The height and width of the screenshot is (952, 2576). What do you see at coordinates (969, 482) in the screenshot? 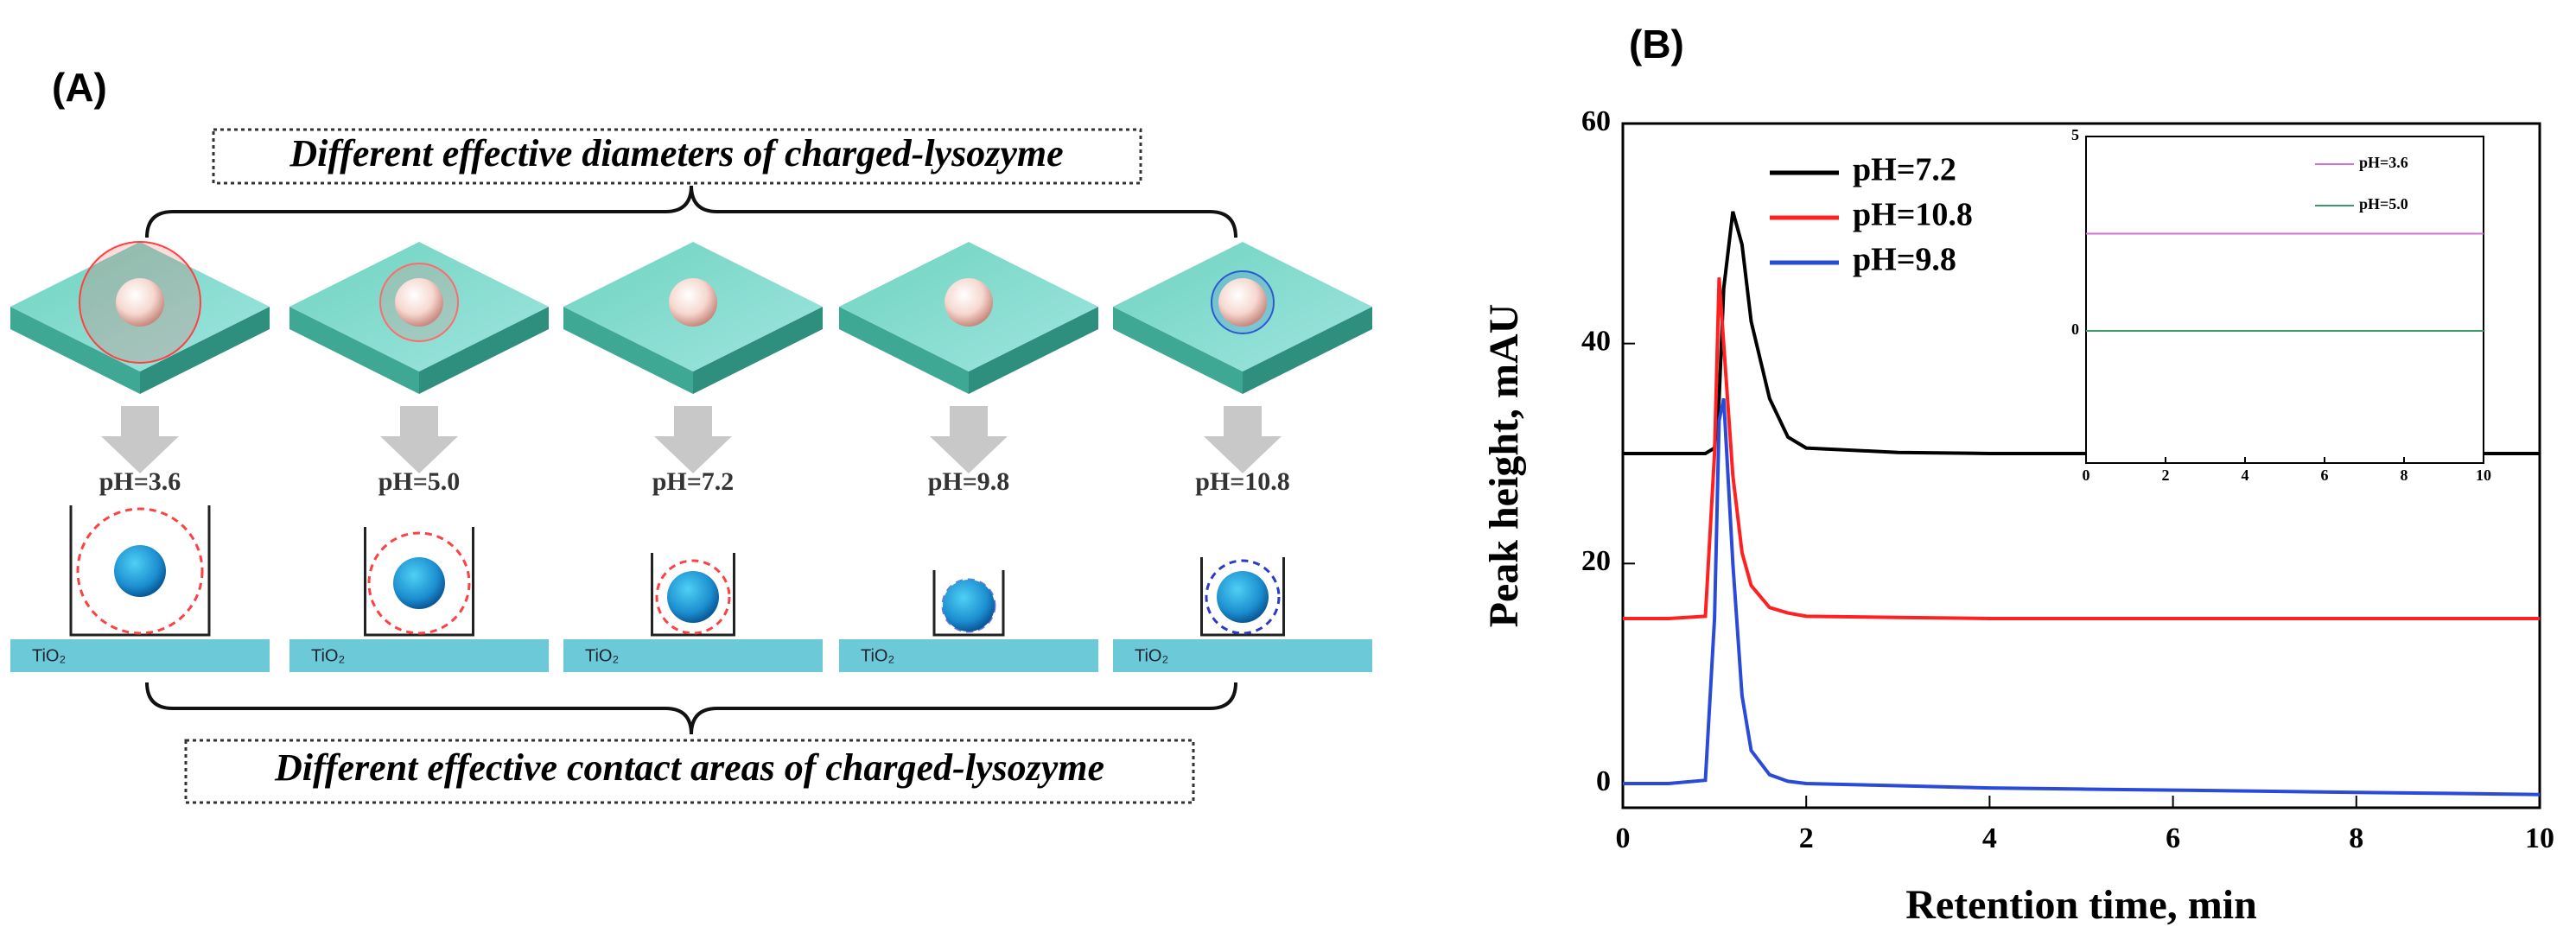
I see `ph-label: pH=9.8` at bounding box center [969, 482].